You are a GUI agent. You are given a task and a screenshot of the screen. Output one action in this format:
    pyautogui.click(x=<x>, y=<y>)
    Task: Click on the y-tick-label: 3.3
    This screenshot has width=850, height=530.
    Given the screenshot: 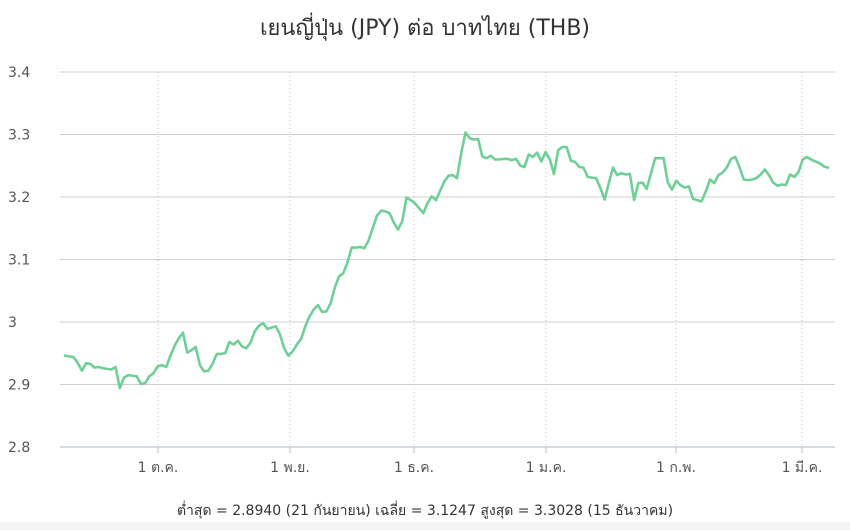 What is the action you would take?
    pyautogui.click(x=19, y=136)
    